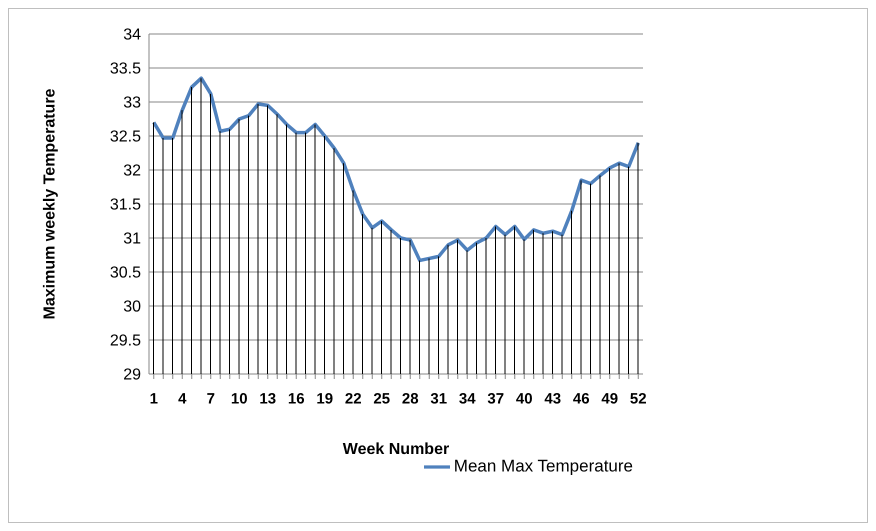  I want to click on y-tick-label: 31, so click(132, 239).